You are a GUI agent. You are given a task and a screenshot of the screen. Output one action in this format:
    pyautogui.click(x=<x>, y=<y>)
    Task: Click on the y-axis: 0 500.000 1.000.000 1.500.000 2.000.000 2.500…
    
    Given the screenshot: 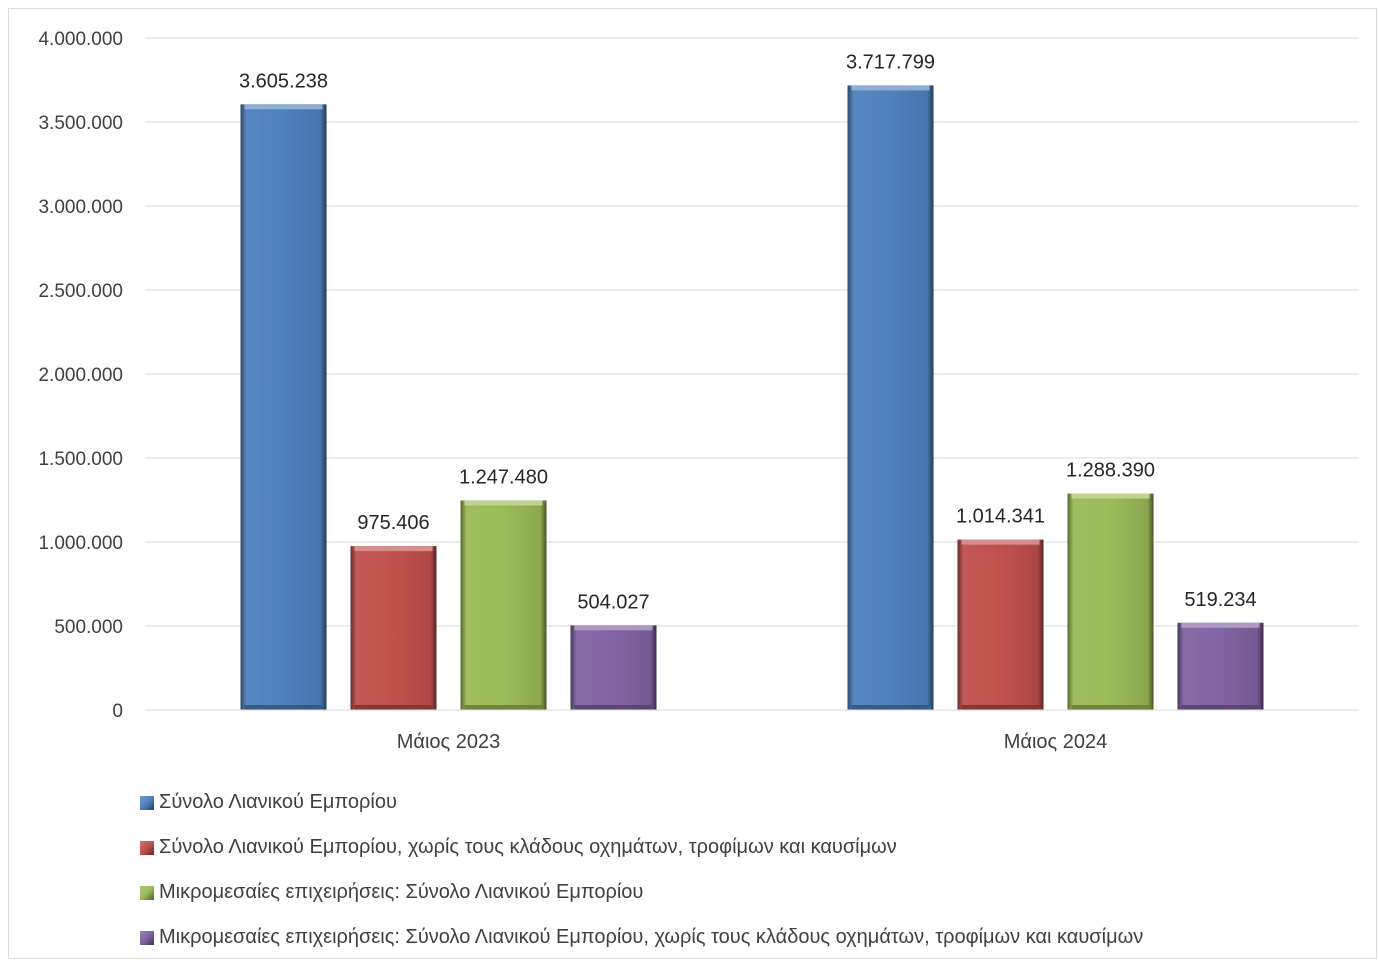 What is the action you would take?
    pyautogui.click(x=80, y=375)
    